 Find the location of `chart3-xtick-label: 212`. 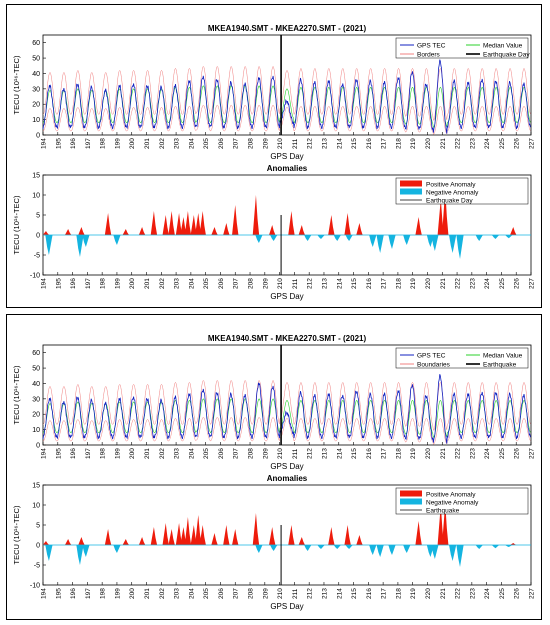

chart3-xtick-label: 212 is located at coordinates (310, 453).